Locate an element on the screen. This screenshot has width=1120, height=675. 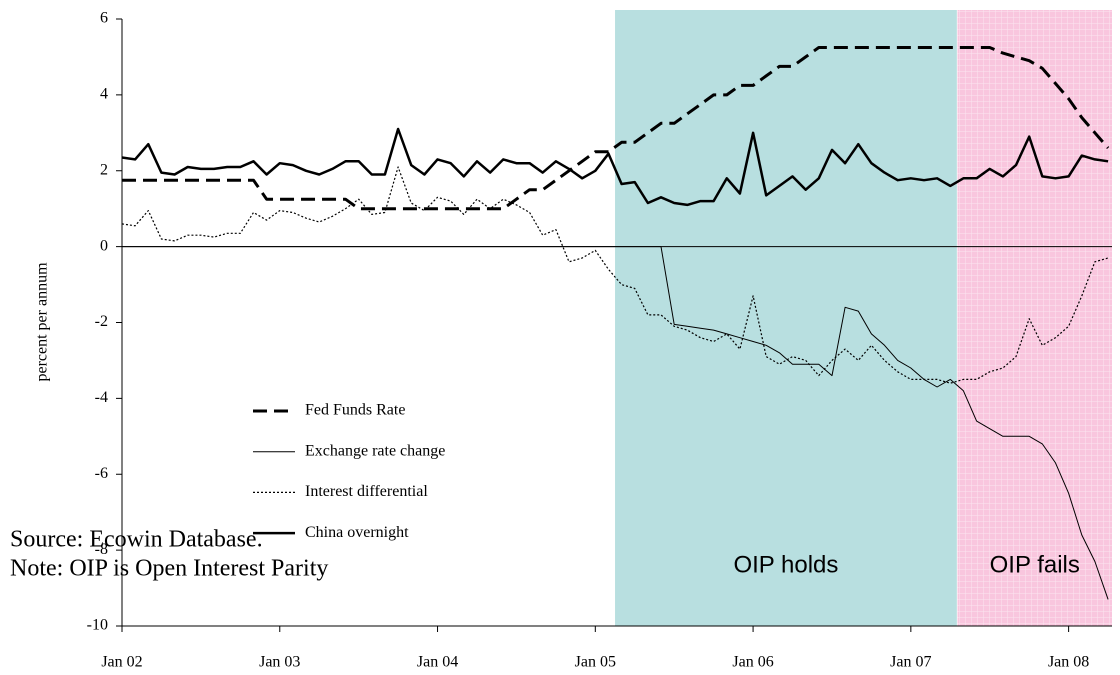
x-tick-label: Jan 05 is located at coordinates (595, 662).